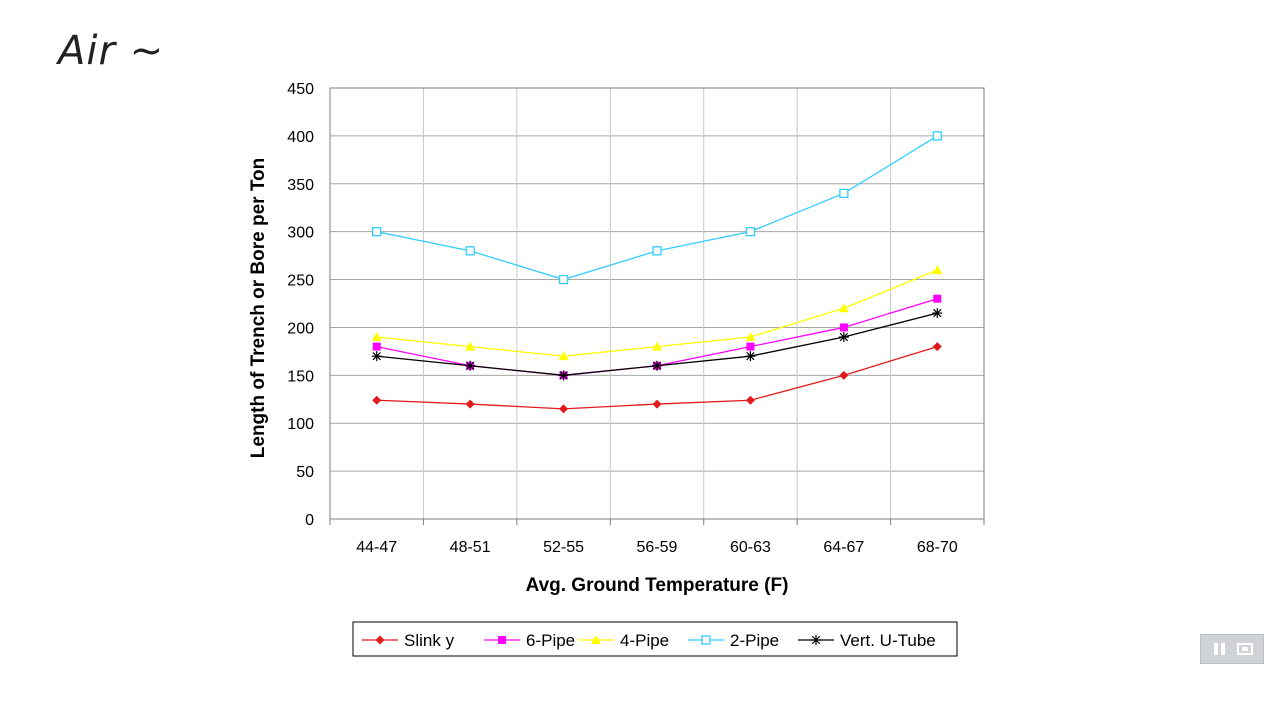  What do you see at coordinates (376, 547) in the screenshot?
I see `x-tick-label: 44-47` at bounding box center [376, 547].